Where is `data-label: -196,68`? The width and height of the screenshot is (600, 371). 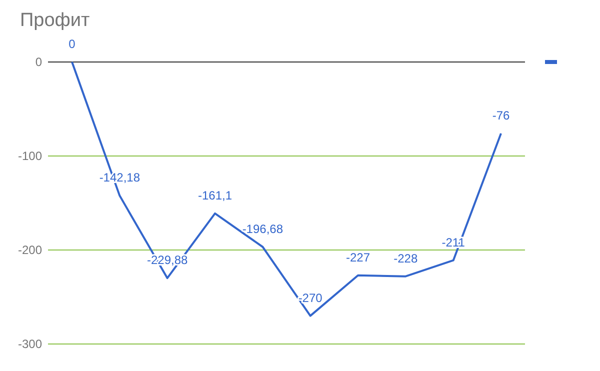 data-label: -196,68 is located at coordinates (263, 229).